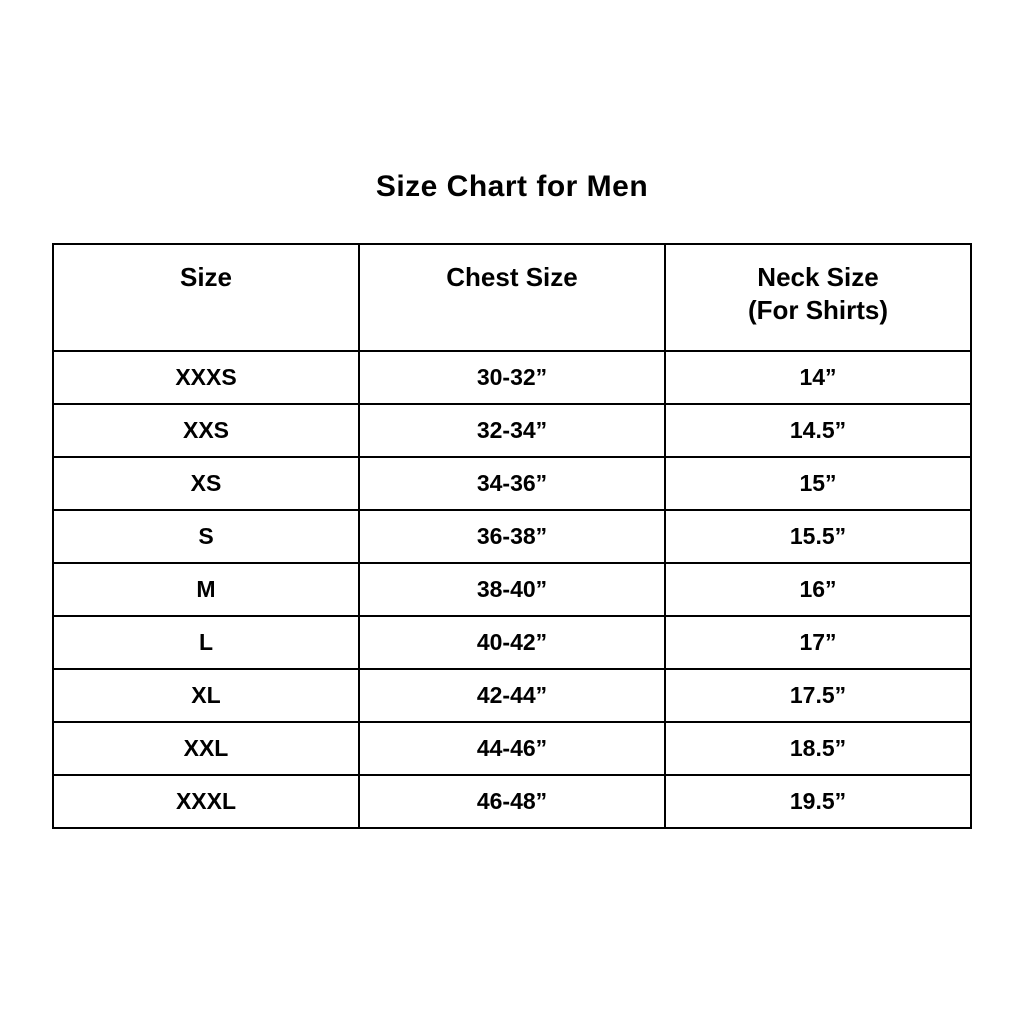 The height and width of the screenshot is (1024, 1024). I want to click on table-row: M 38-40” 16”, so click(512, 589).